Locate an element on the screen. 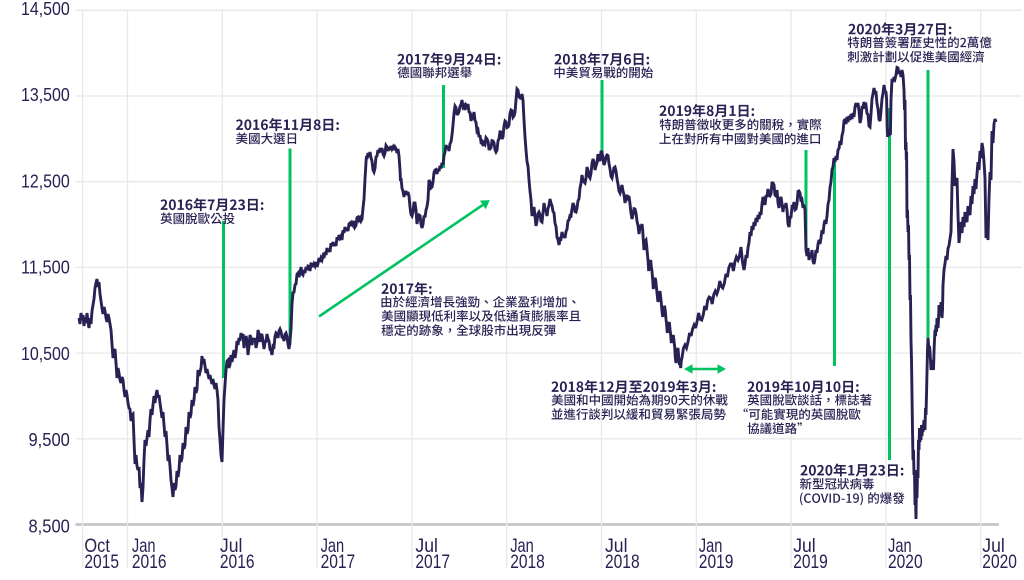 Image resolution: width=1024 pixels, height=580 pixels. svg-text: 13,500 is located at coordinates (45, 95).